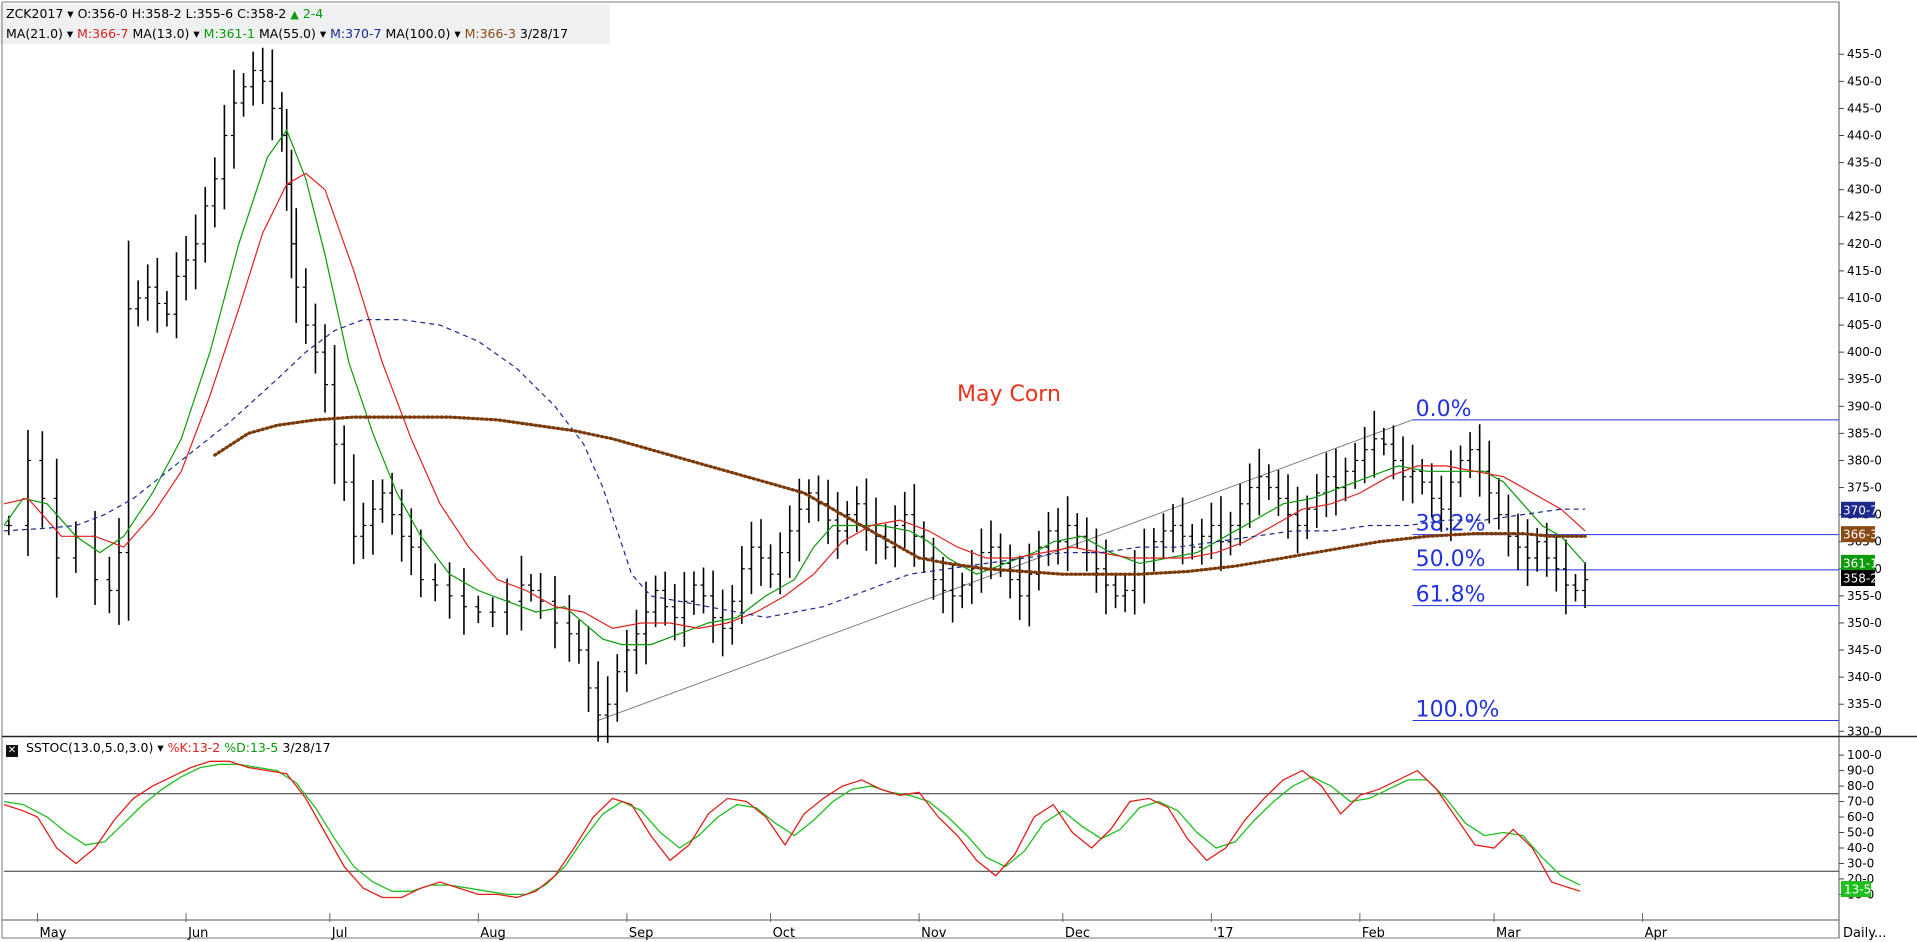  Describe the element at coordinates (1864, 623) in the screenshot. I see `price-tick-label: 350-0` at that location.